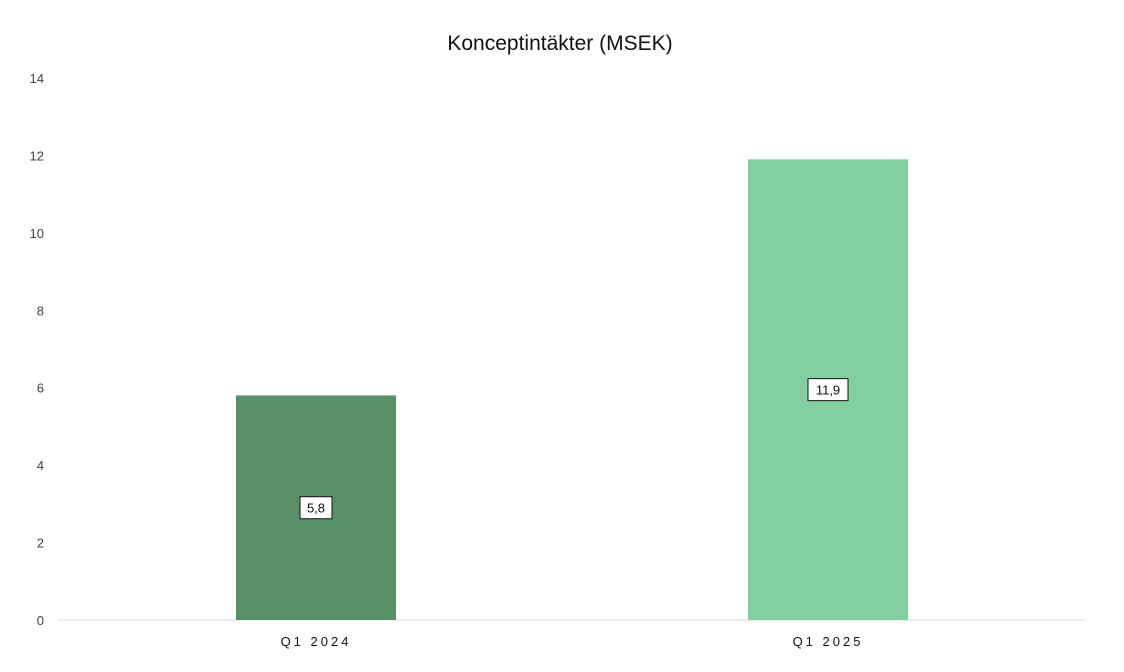 This screenshot has width=1124, height=672. Describe the element at coordinates (40, 620) in the screenshot. I see `y-tick-label: 0` at that location.